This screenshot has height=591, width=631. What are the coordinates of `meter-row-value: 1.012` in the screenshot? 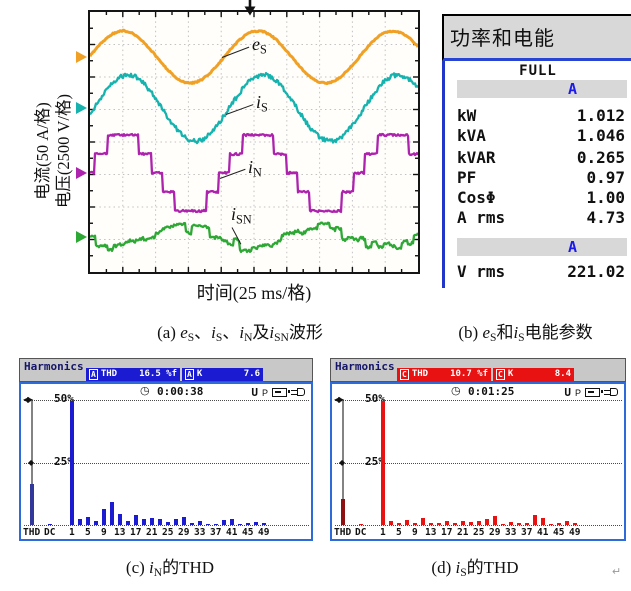 It's located at (600, 115).